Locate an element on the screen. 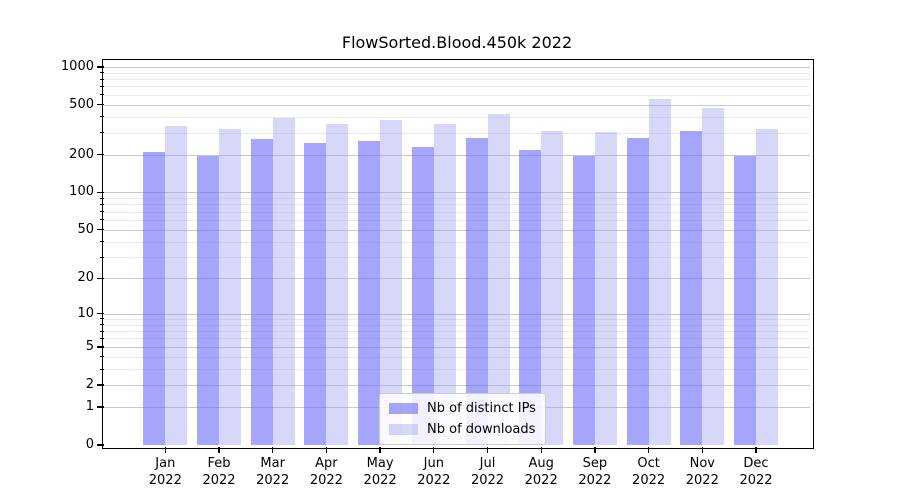 The height and width of the screenshot is (500, 900). x-tick-month: Jul is located at coordinates (487, 463).